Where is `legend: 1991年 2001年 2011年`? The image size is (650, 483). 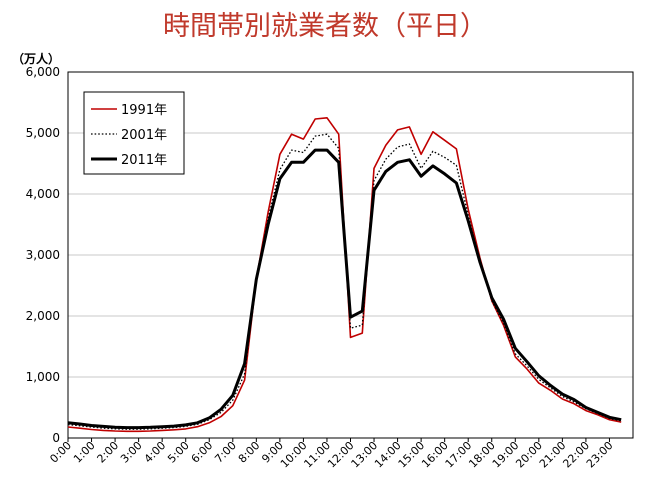
legend: 1991年 2001年 2011年 is located at coordinates (134, 133).